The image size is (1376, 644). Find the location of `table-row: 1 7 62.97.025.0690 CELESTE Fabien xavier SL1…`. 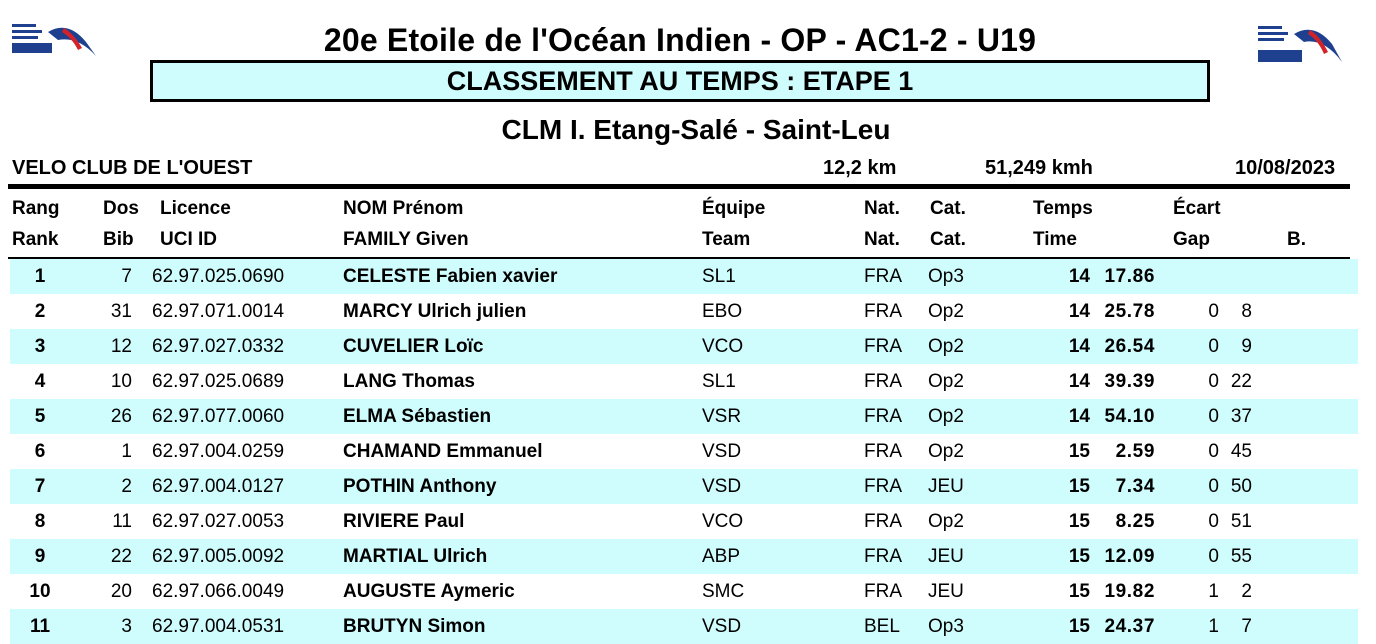

table-row: 1 7 62.97.025.0690 CELESTE Fabien xavier SL1… is located at coordinates (684, 276).